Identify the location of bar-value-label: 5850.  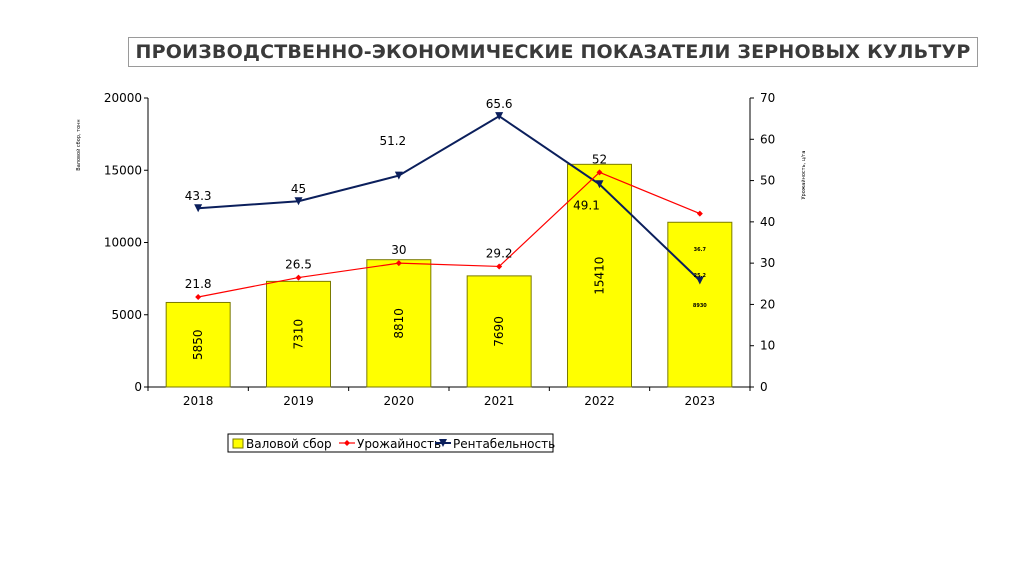
(198, 344).